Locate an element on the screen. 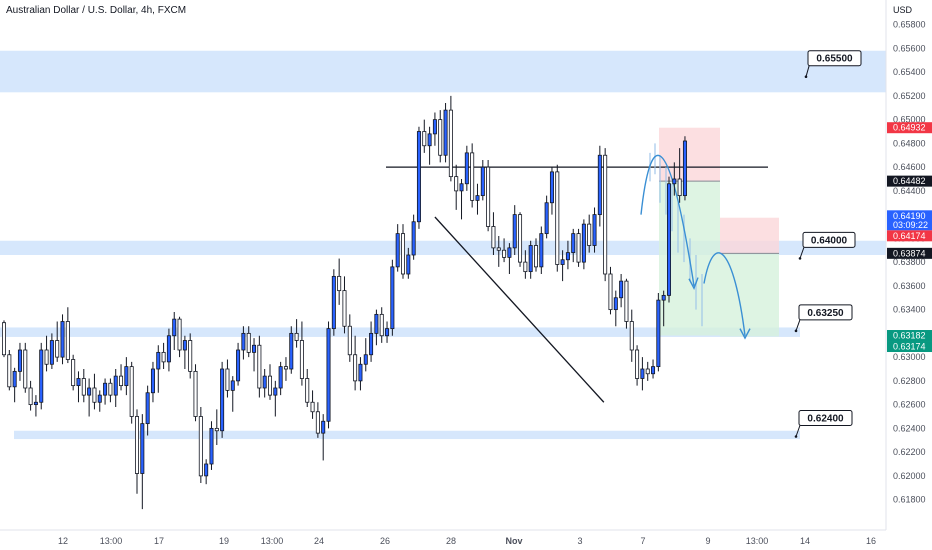 This screenshot has width=932, height=550. take-profit-area is located at coordinates (749, 295).